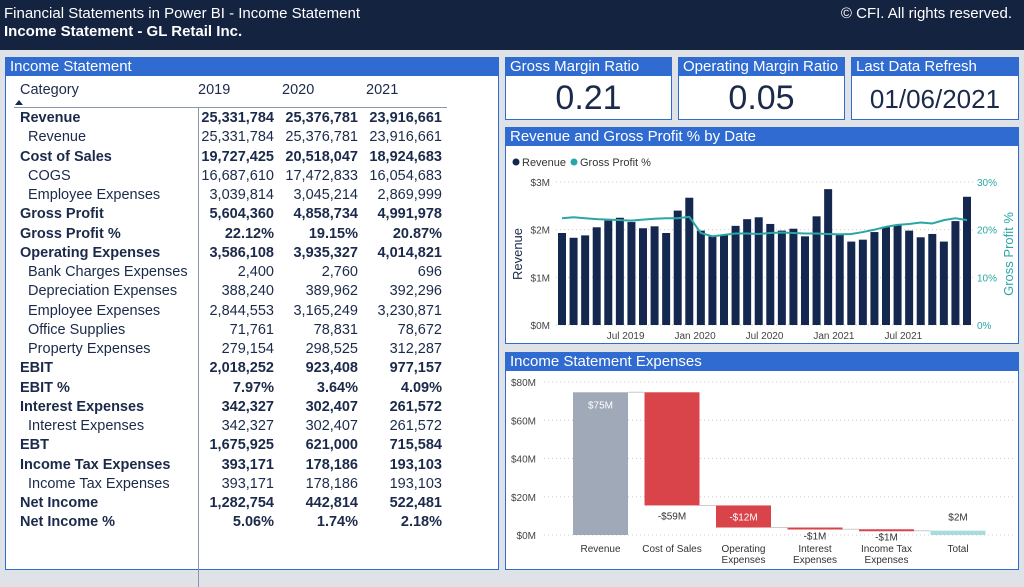 Image resolution: width=1024 pixels, height=587 pixels. Describe the element at coordinates (45, 387) in the screenshot. I see `row-label: EBIT %` at that location.